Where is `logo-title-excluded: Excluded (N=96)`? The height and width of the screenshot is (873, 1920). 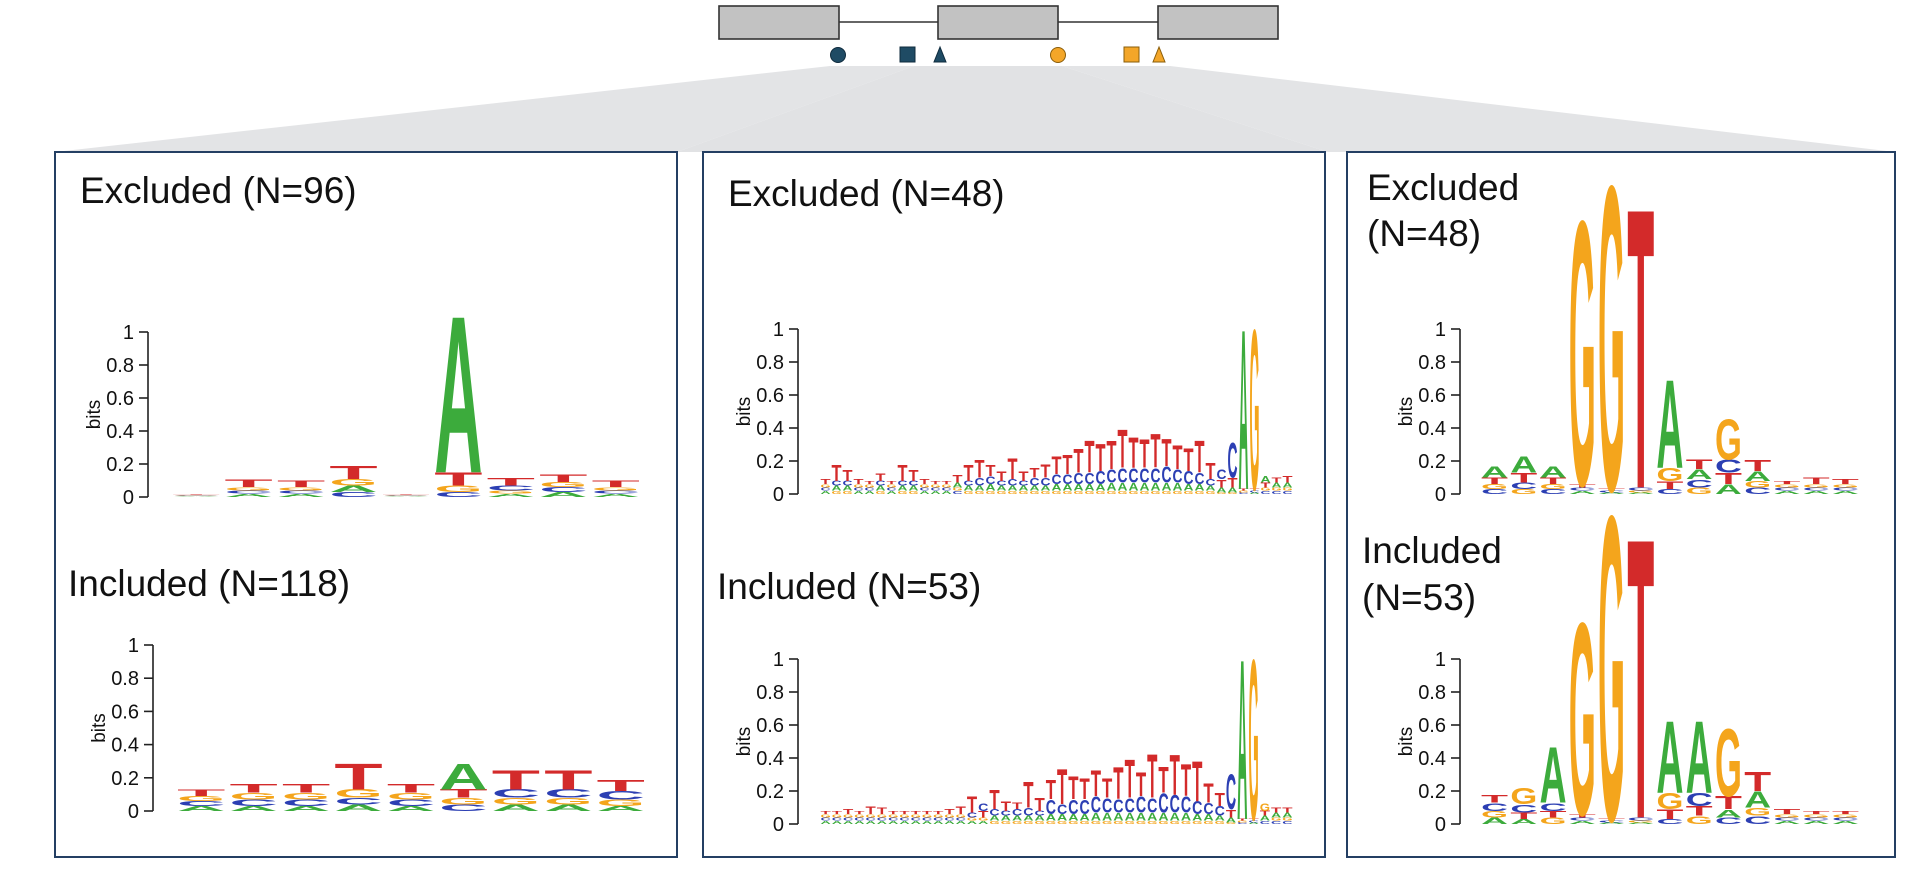
logo-title-excluded: Excluded (N=96) is located at coordinates (218, 190).